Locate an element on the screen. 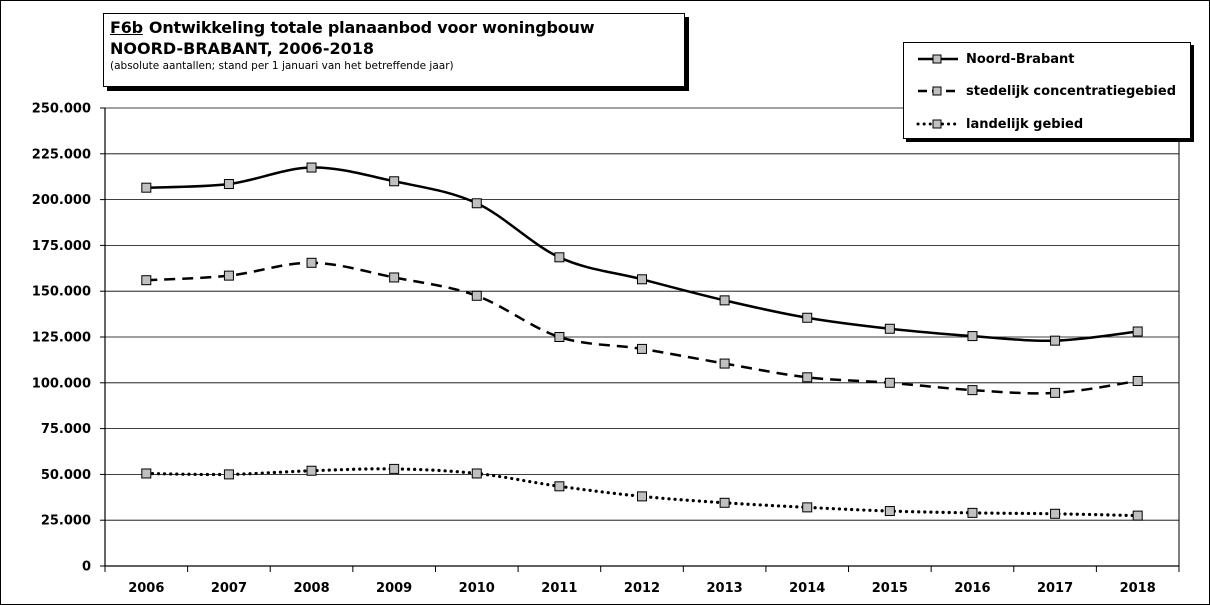 The image size is (1210, 605). legend-swatch-dashed is located at coordinates (938, 91).